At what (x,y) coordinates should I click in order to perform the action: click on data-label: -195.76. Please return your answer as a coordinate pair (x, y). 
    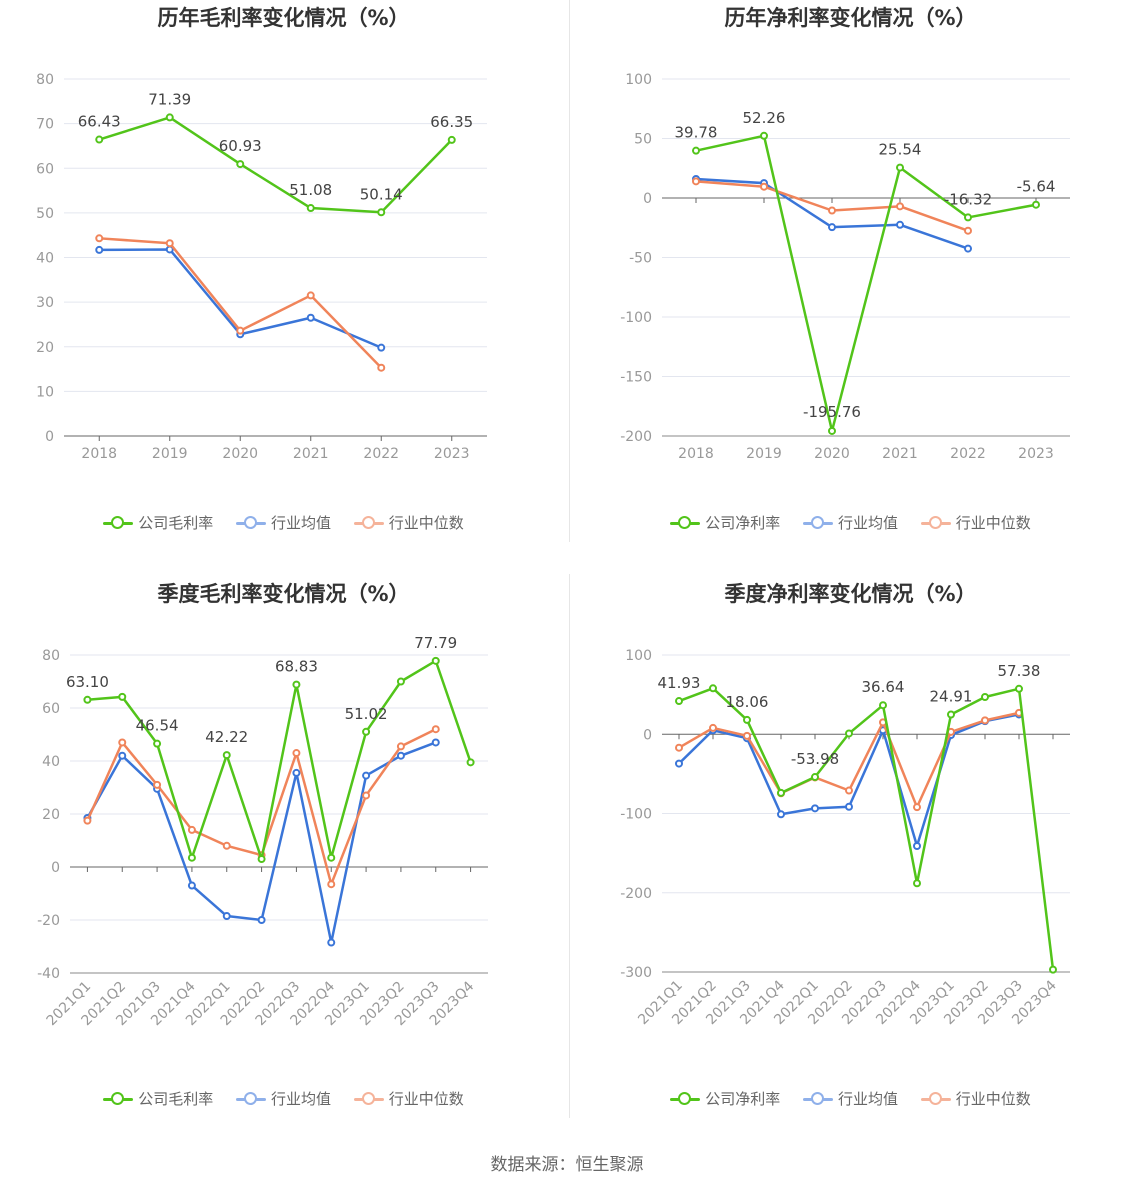
    Looking at the image, I should click on (832, 412).